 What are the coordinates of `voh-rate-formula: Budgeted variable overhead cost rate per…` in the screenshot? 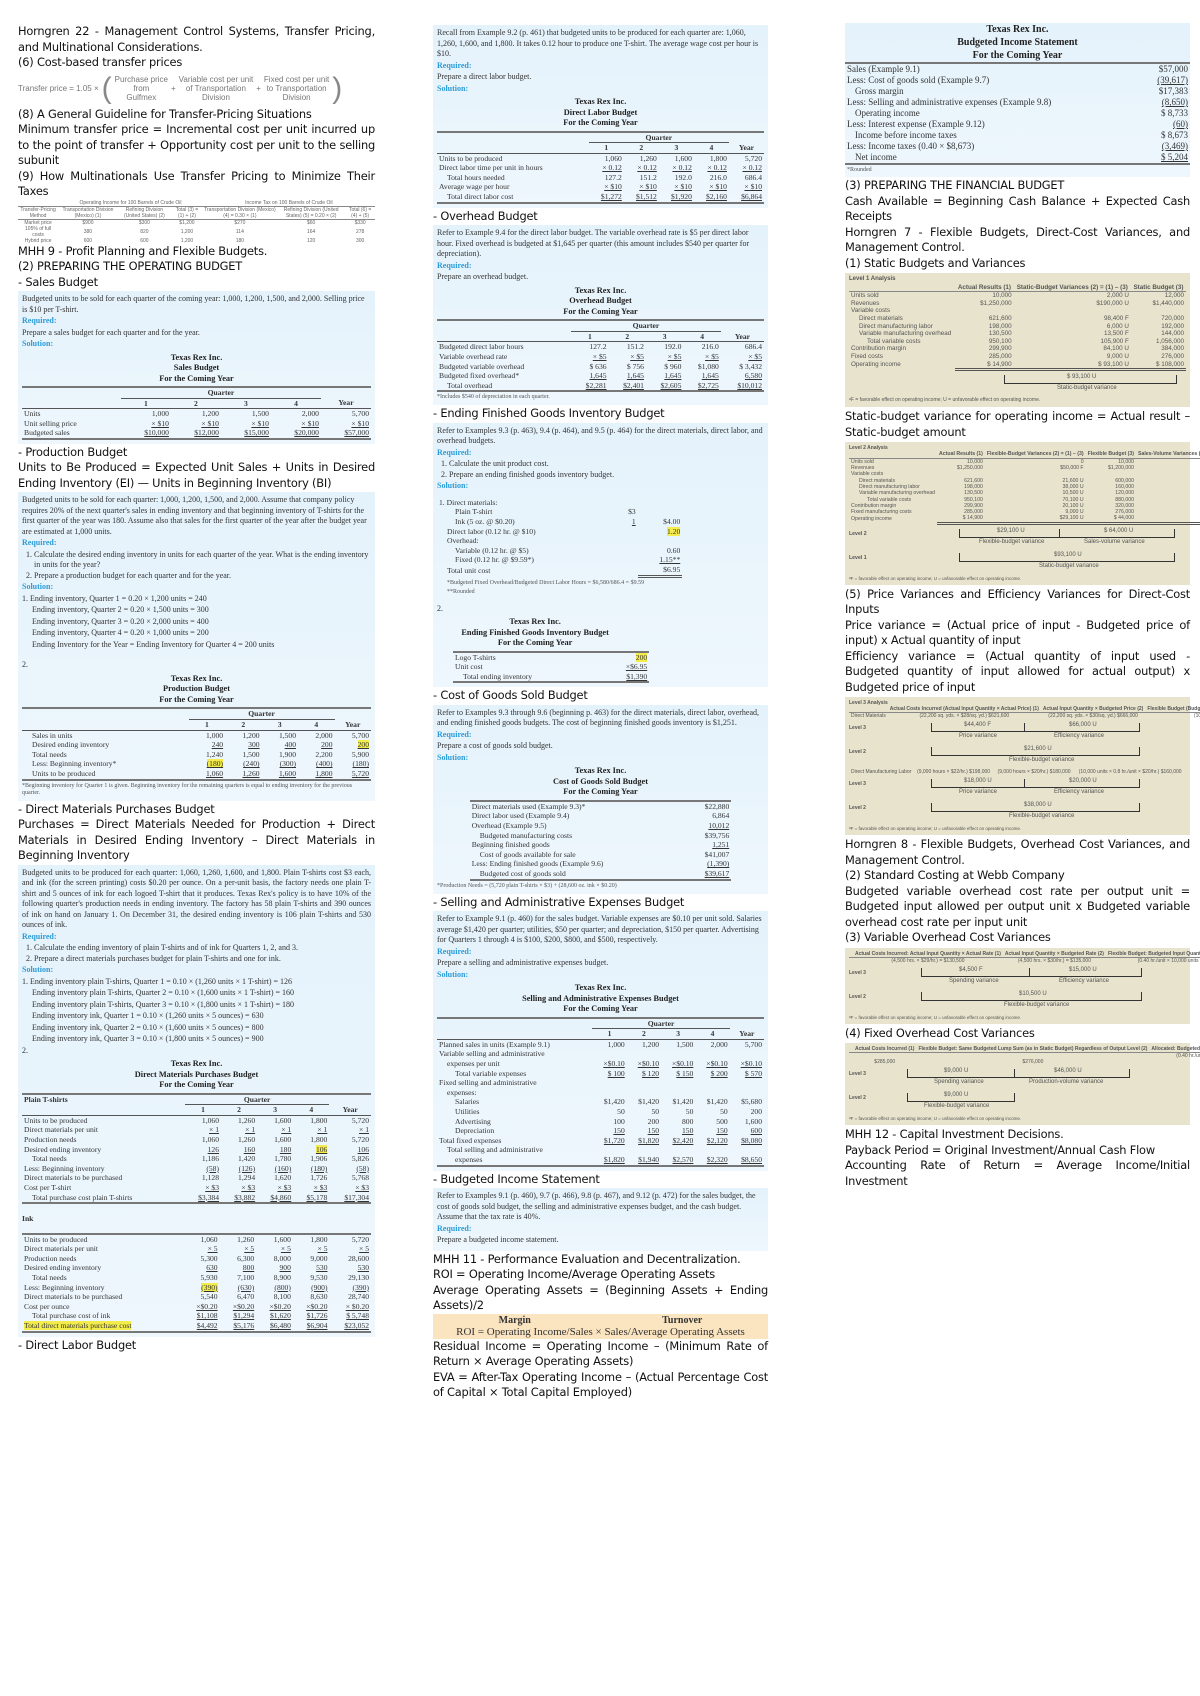 It's located at (1017, 906).